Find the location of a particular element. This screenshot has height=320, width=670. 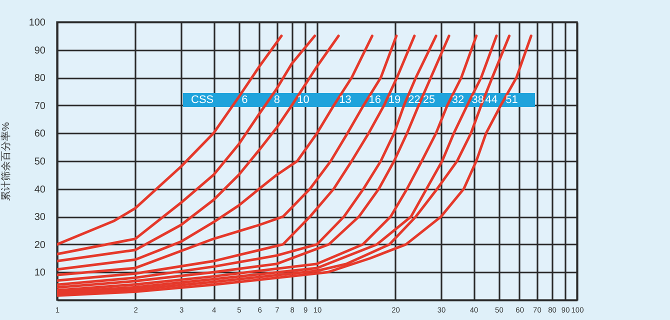

y-tick-label: 70 is located at coordinates (40, 106).